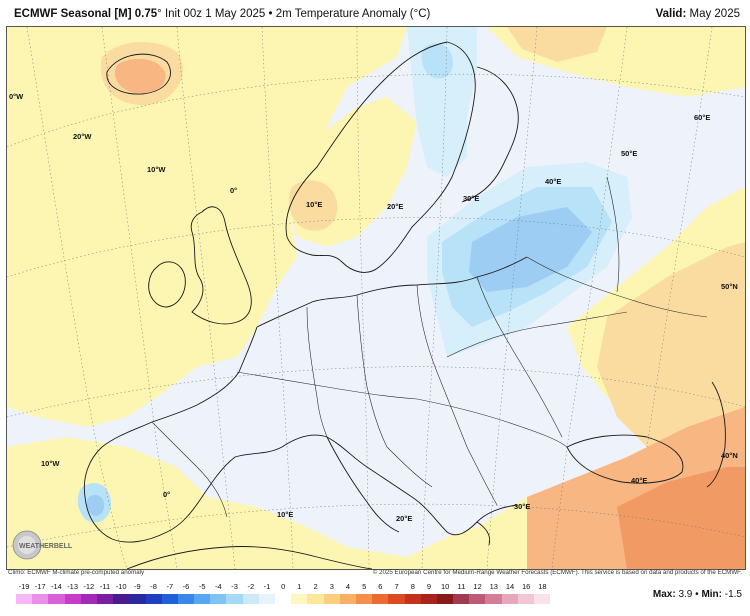  What do you see at coordinates (445, 586) in the screenshot?
I see `legend-tick-label: 10` at bounding box center [445, 586].